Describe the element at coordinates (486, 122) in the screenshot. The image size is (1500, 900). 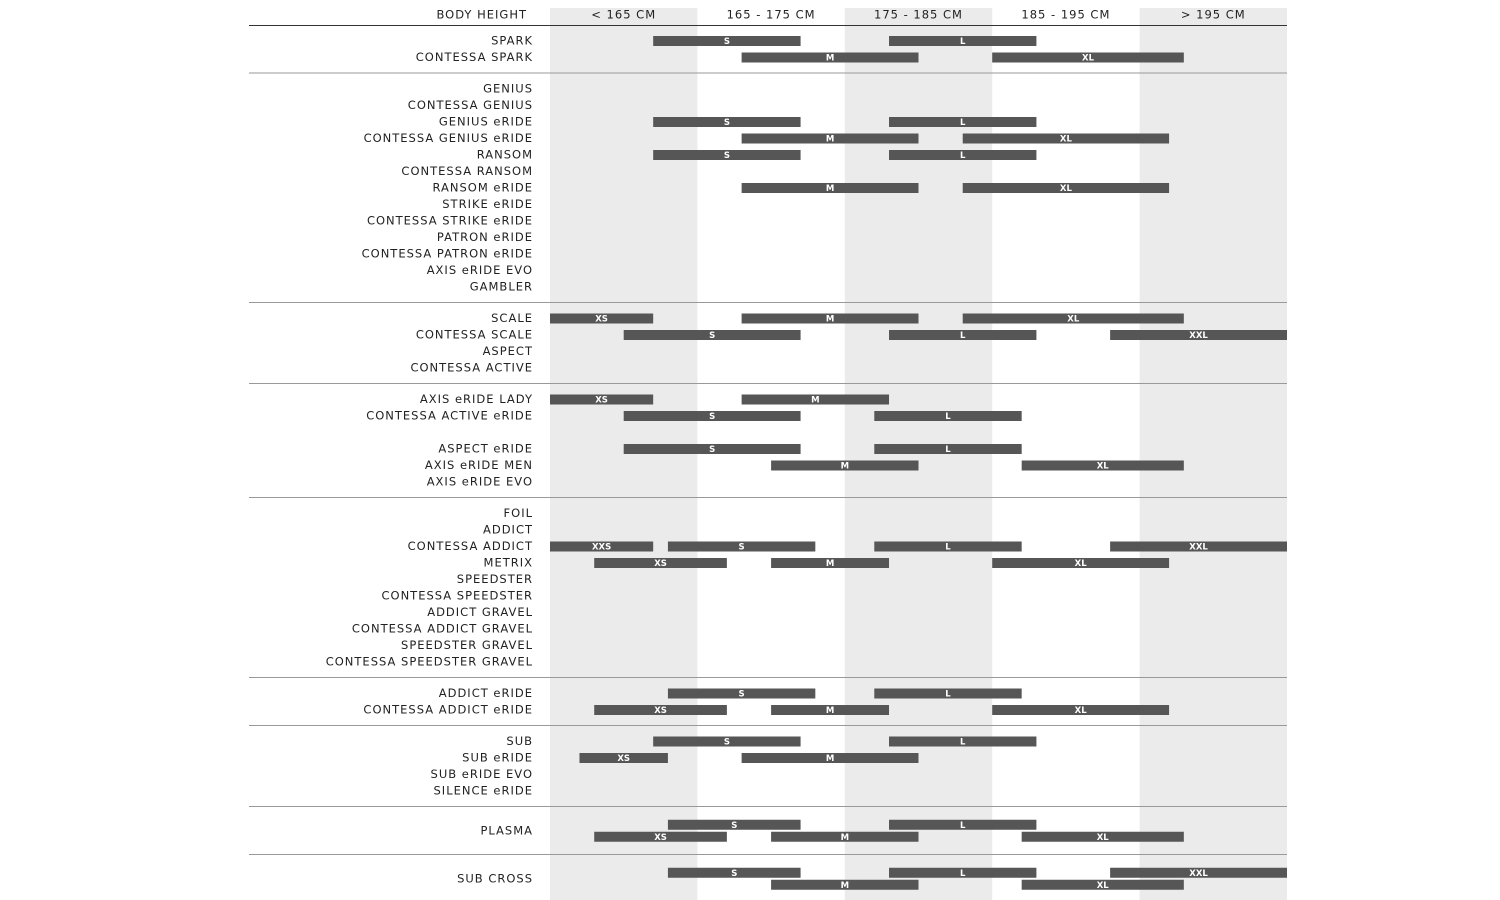
I see `model-name: GENIUS eRIDE` at that location.